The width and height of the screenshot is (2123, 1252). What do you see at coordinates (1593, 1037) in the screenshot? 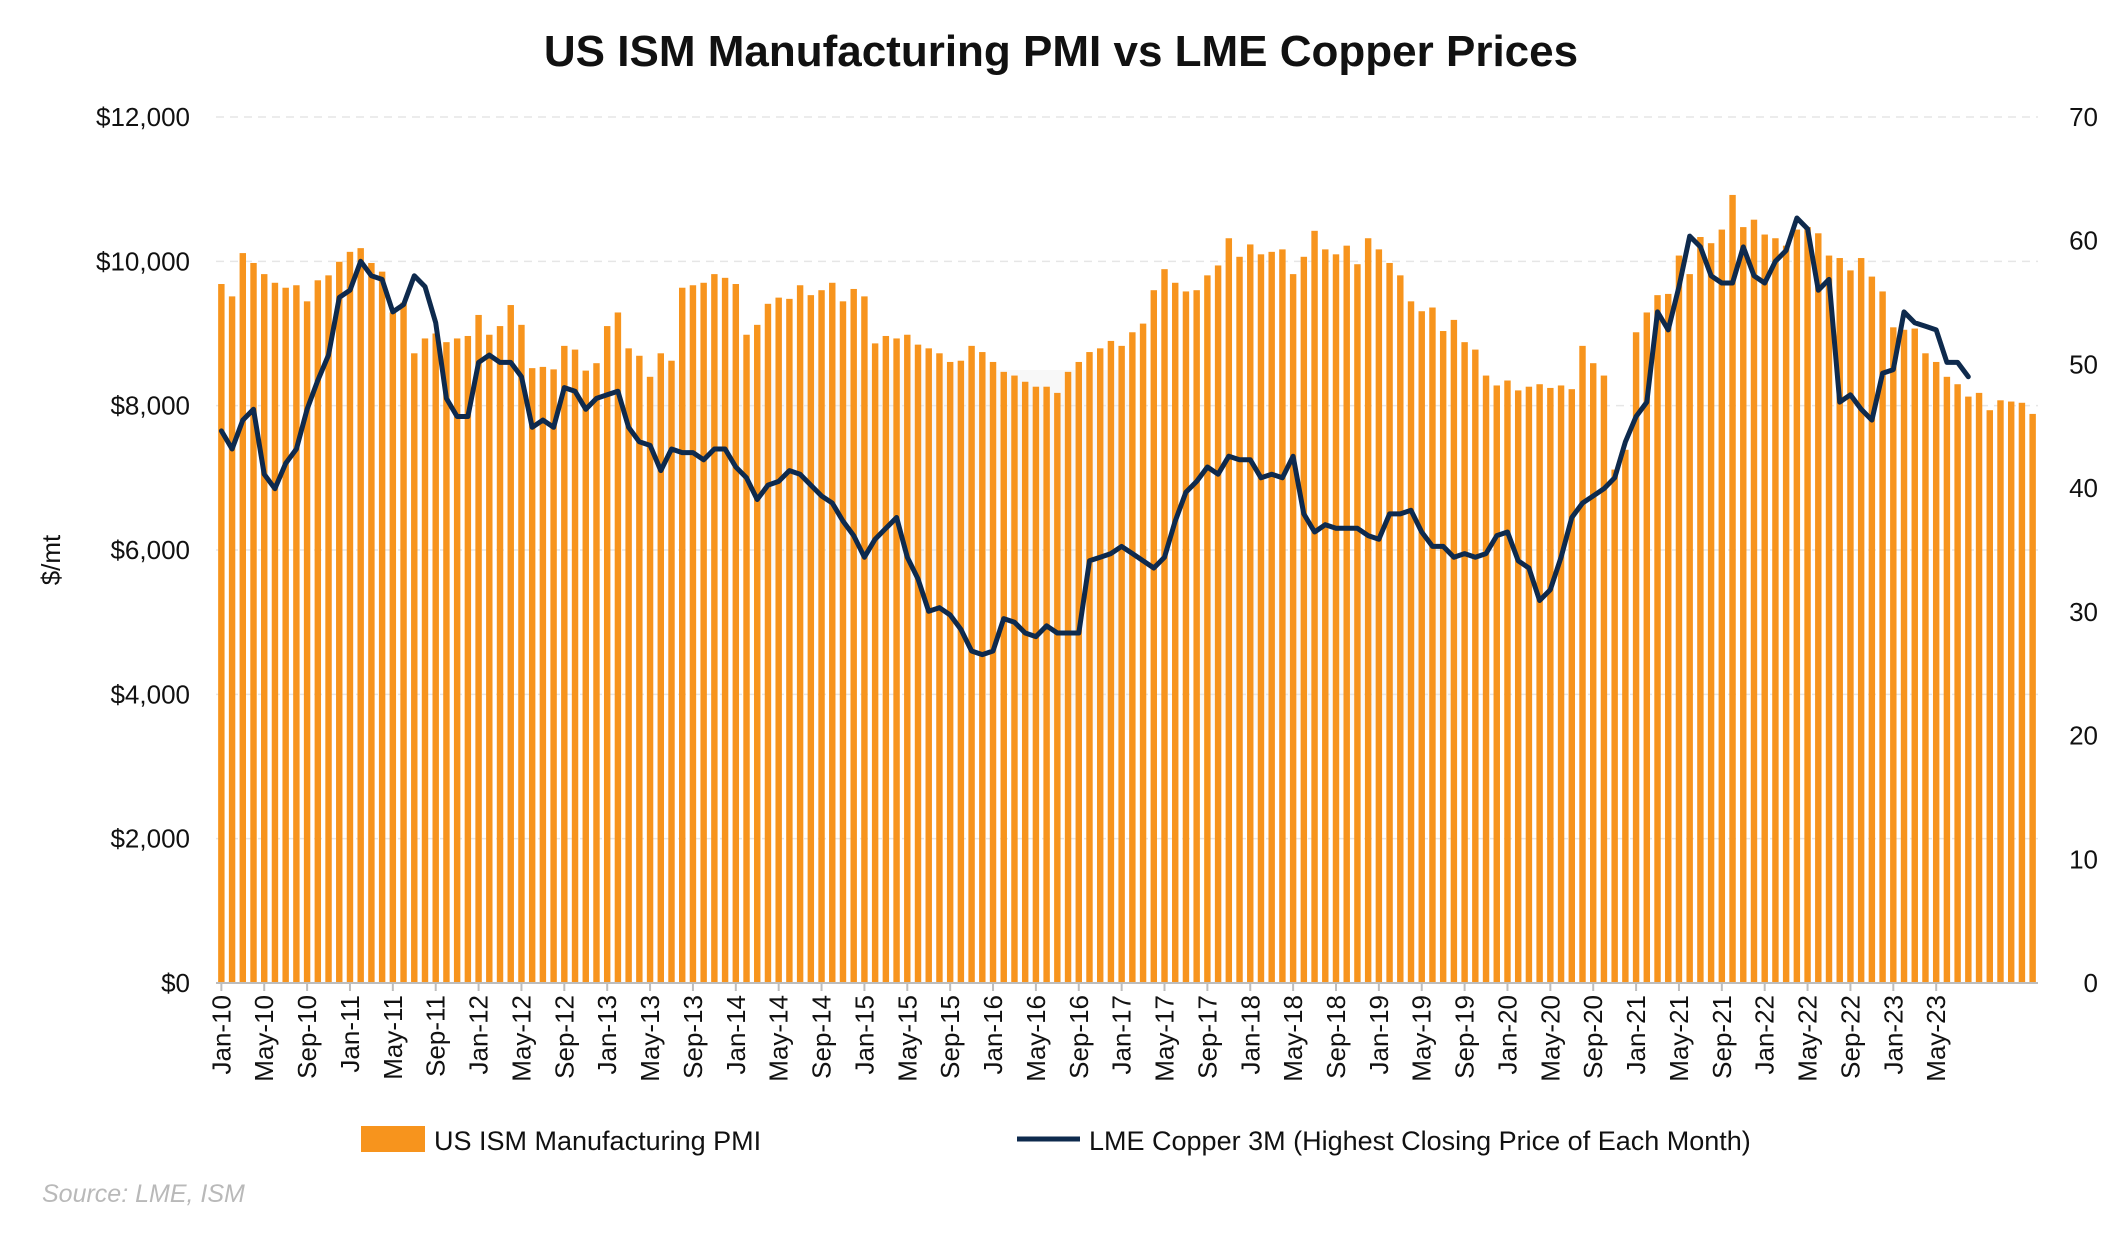
I see `x-tick-label: Sep-20` at bounding box center [1593, 1037].